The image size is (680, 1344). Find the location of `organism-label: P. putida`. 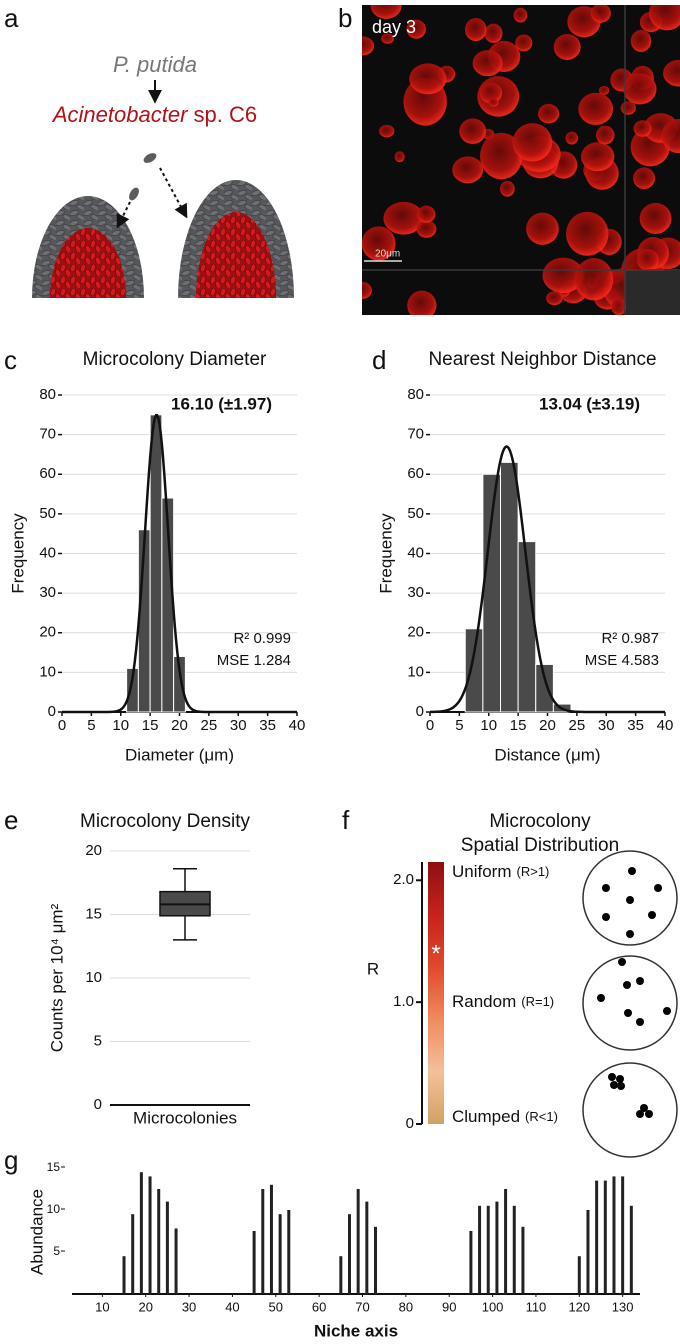

organism-label: P. putida is located at coordinates (155, 64).